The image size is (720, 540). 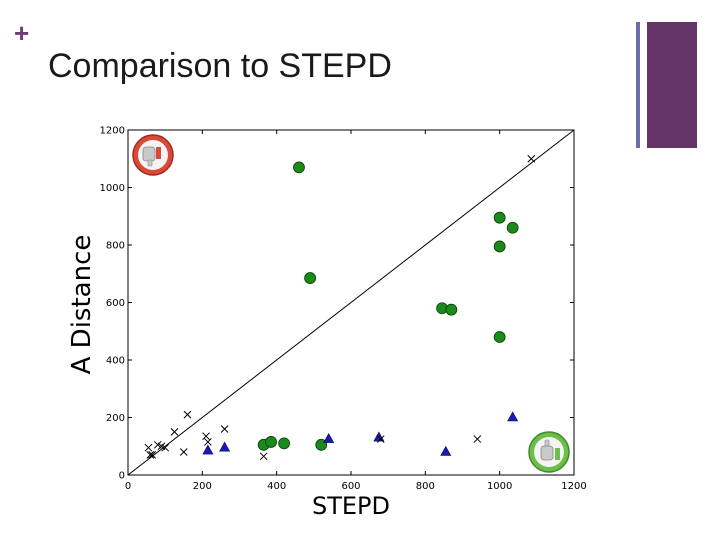 What do you see at coordinates (115, 303) in the screenshot?
I see `y-tick-label: 600` at bounding box center [115, 303].